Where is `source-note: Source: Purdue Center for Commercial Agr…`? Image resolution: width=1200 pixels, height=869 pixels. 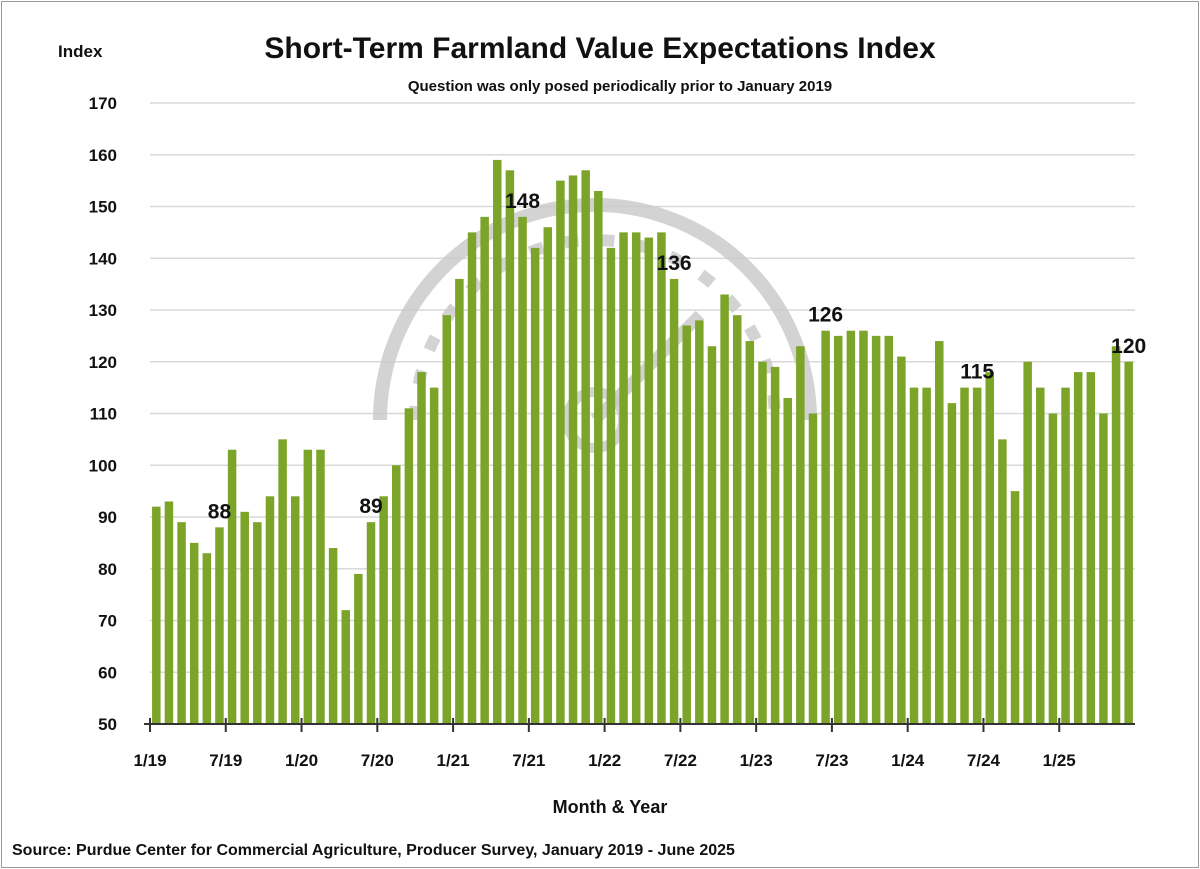 source-note: Source: Purdue Center for Commercial Agr… is located at coordinates (373, 850).